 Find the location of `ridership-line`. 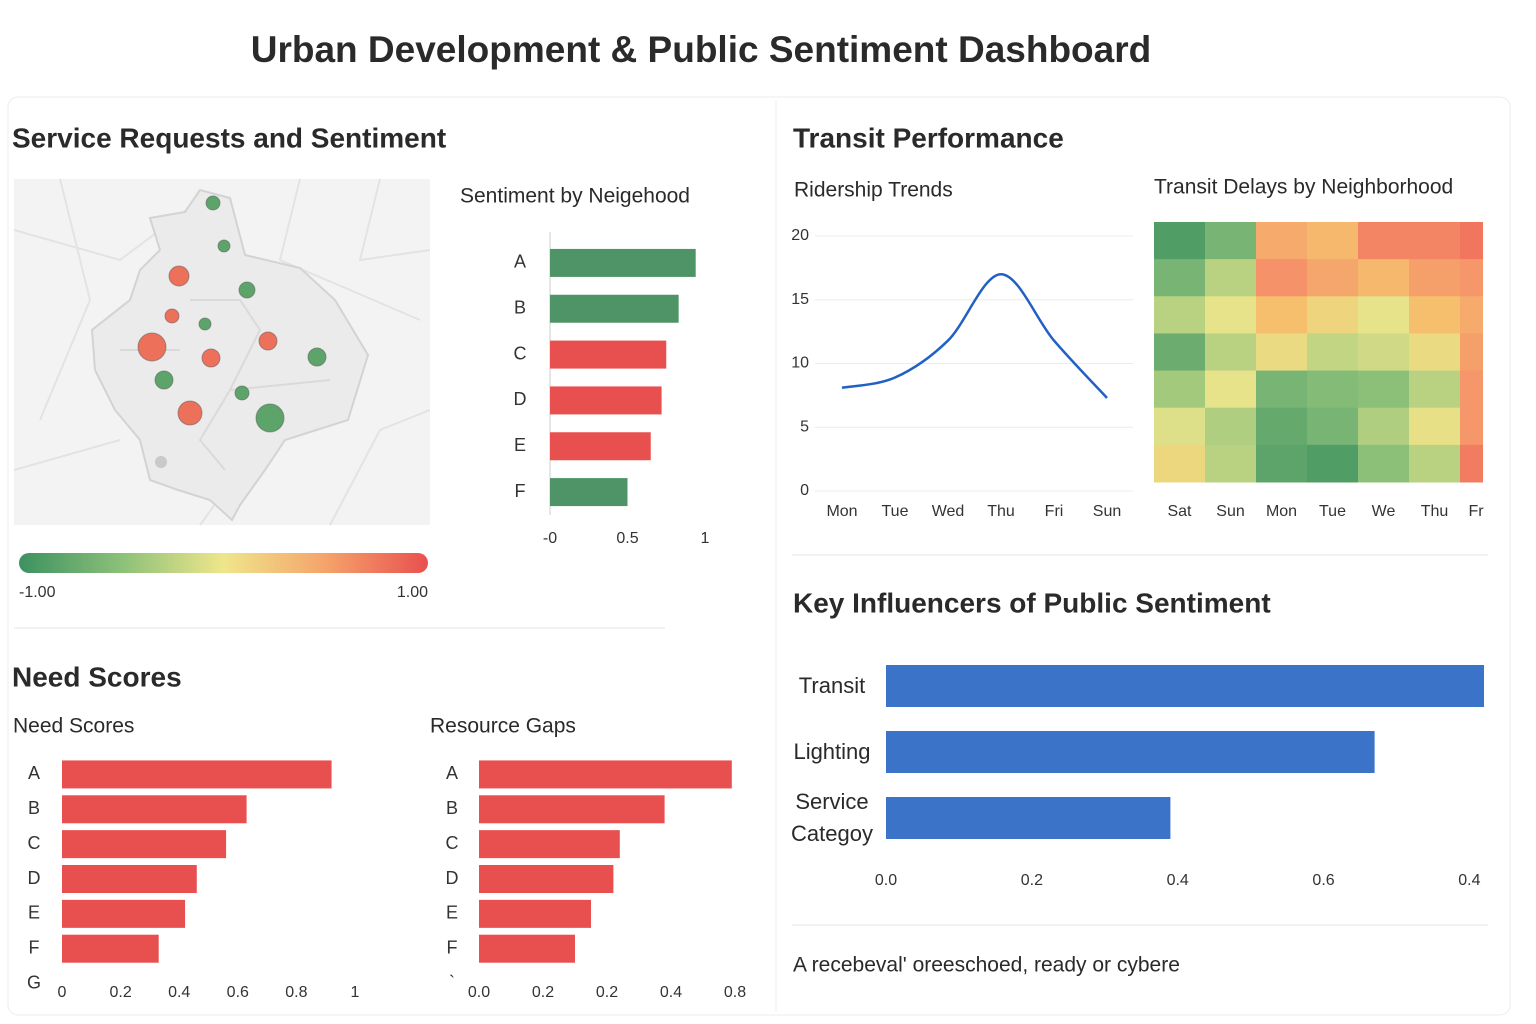

ridership-line is located at coordinates (974, 335).